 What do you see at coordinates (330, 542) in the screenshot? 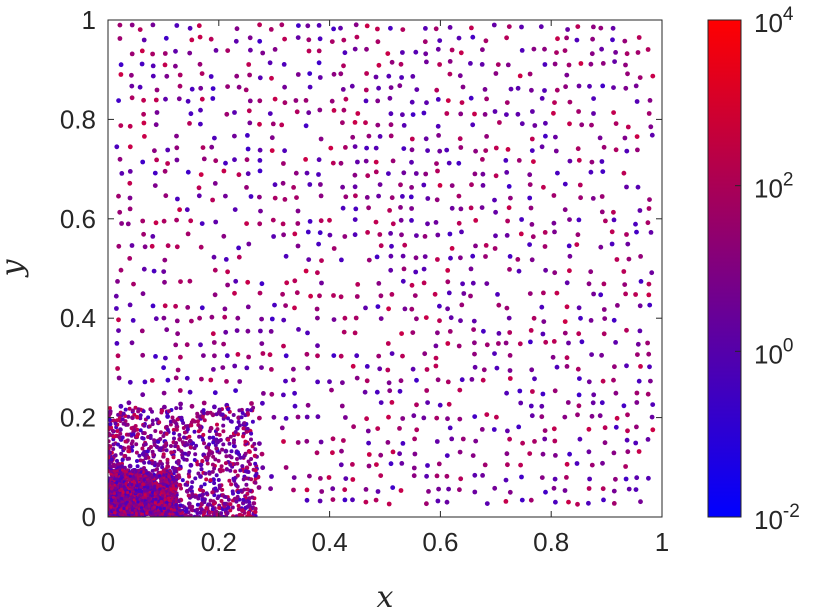
I see `x-tick-label: 0.4` at bounding box center [330, 542].